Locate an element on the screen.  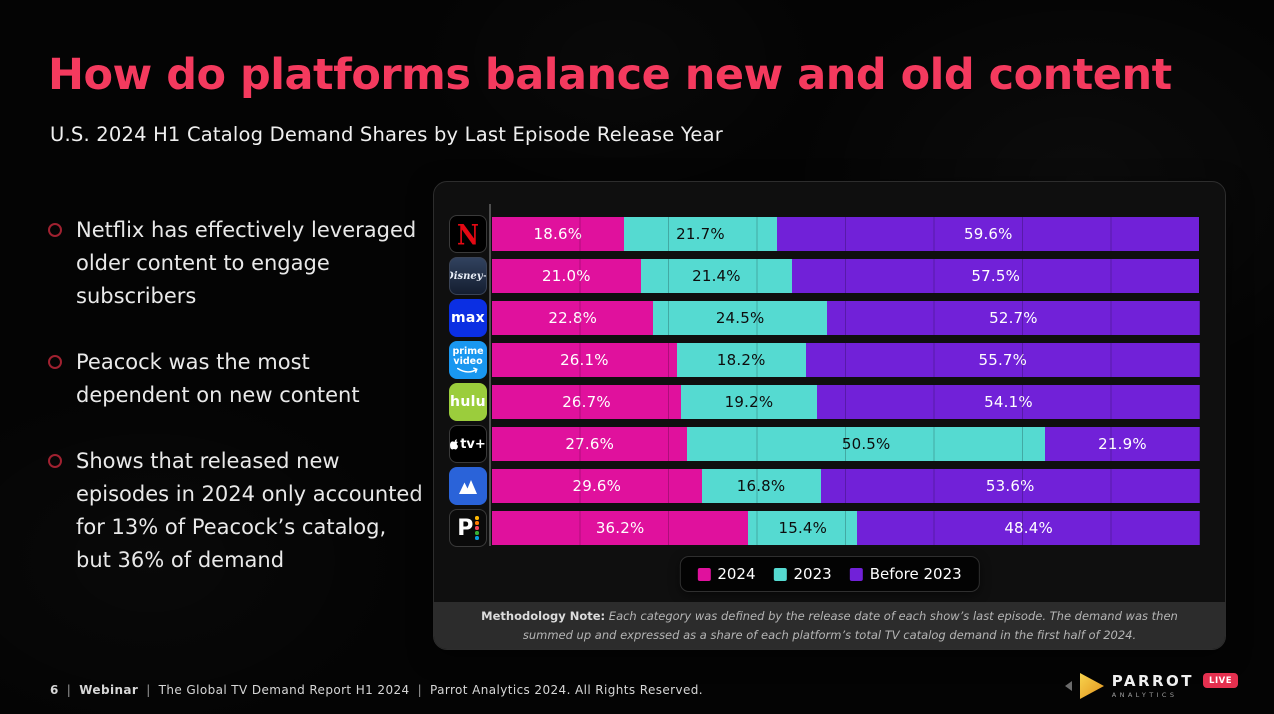
peacock-icon: P is located at coordinates (468, 528).